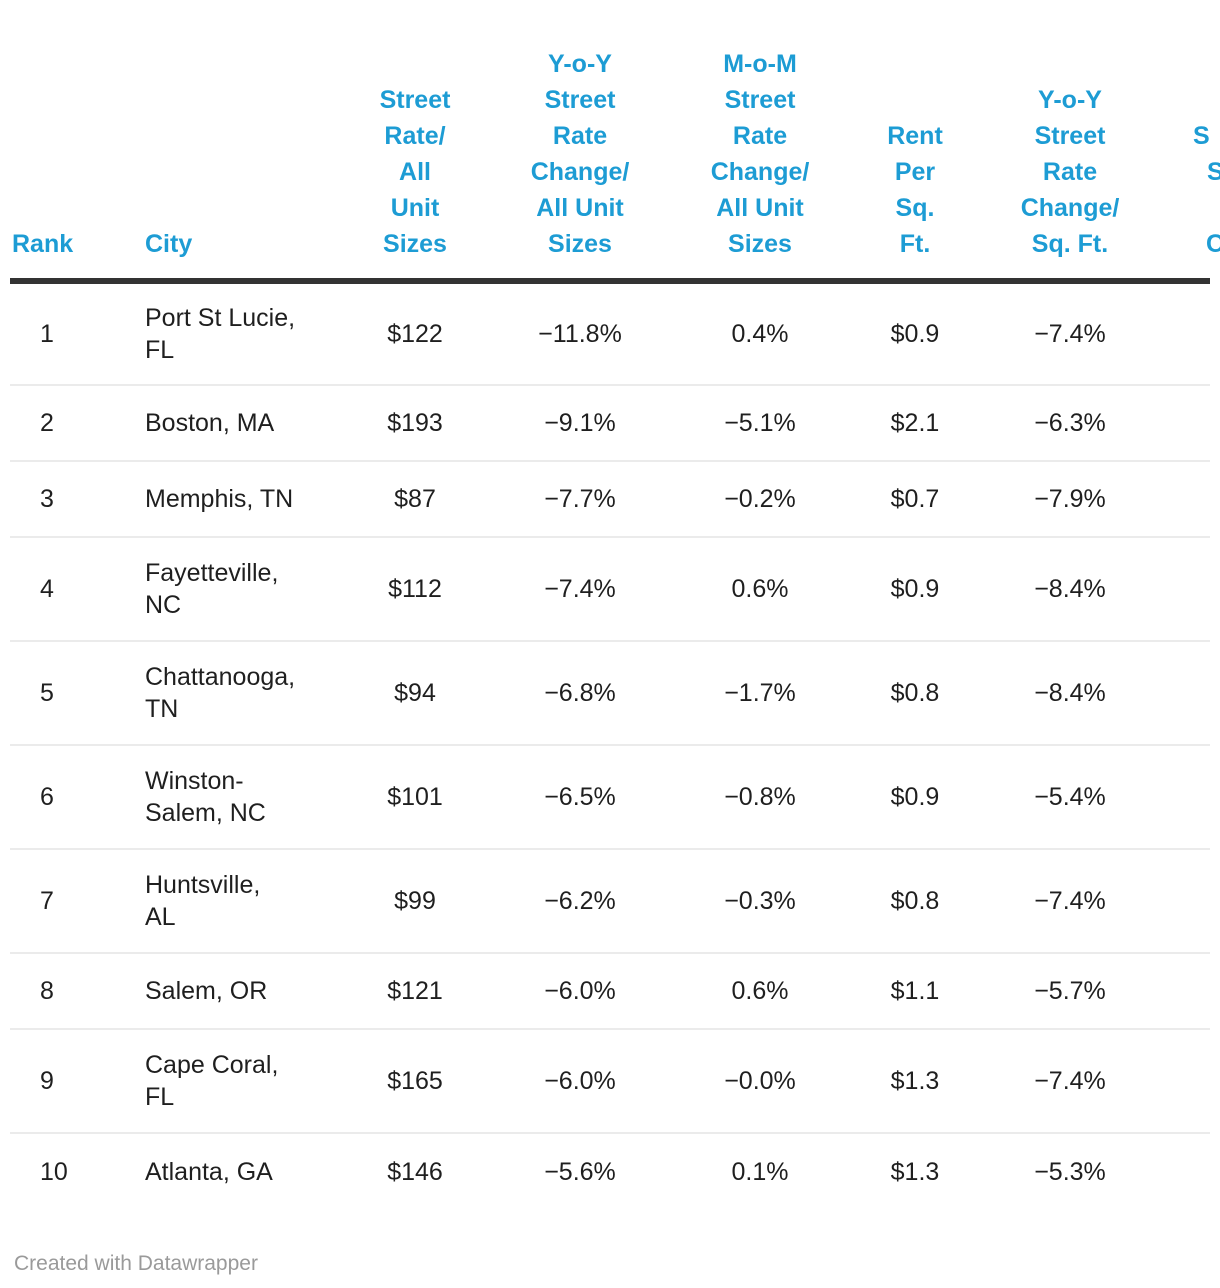 This screenshot has height=1288, width=1220. Describe the element at coordinates (237, 991) in the screenshot. I see `cell-city: Salem, OR` at that location.